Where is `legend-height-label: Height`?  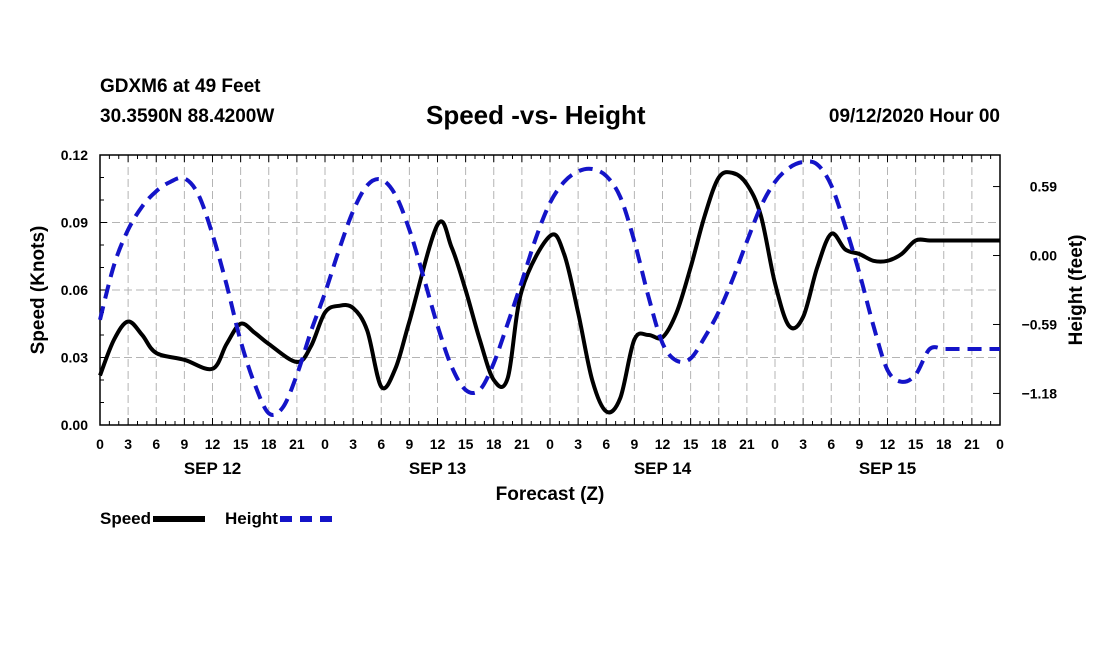
legend-height-label: Height is located at coordinates (251, 518).